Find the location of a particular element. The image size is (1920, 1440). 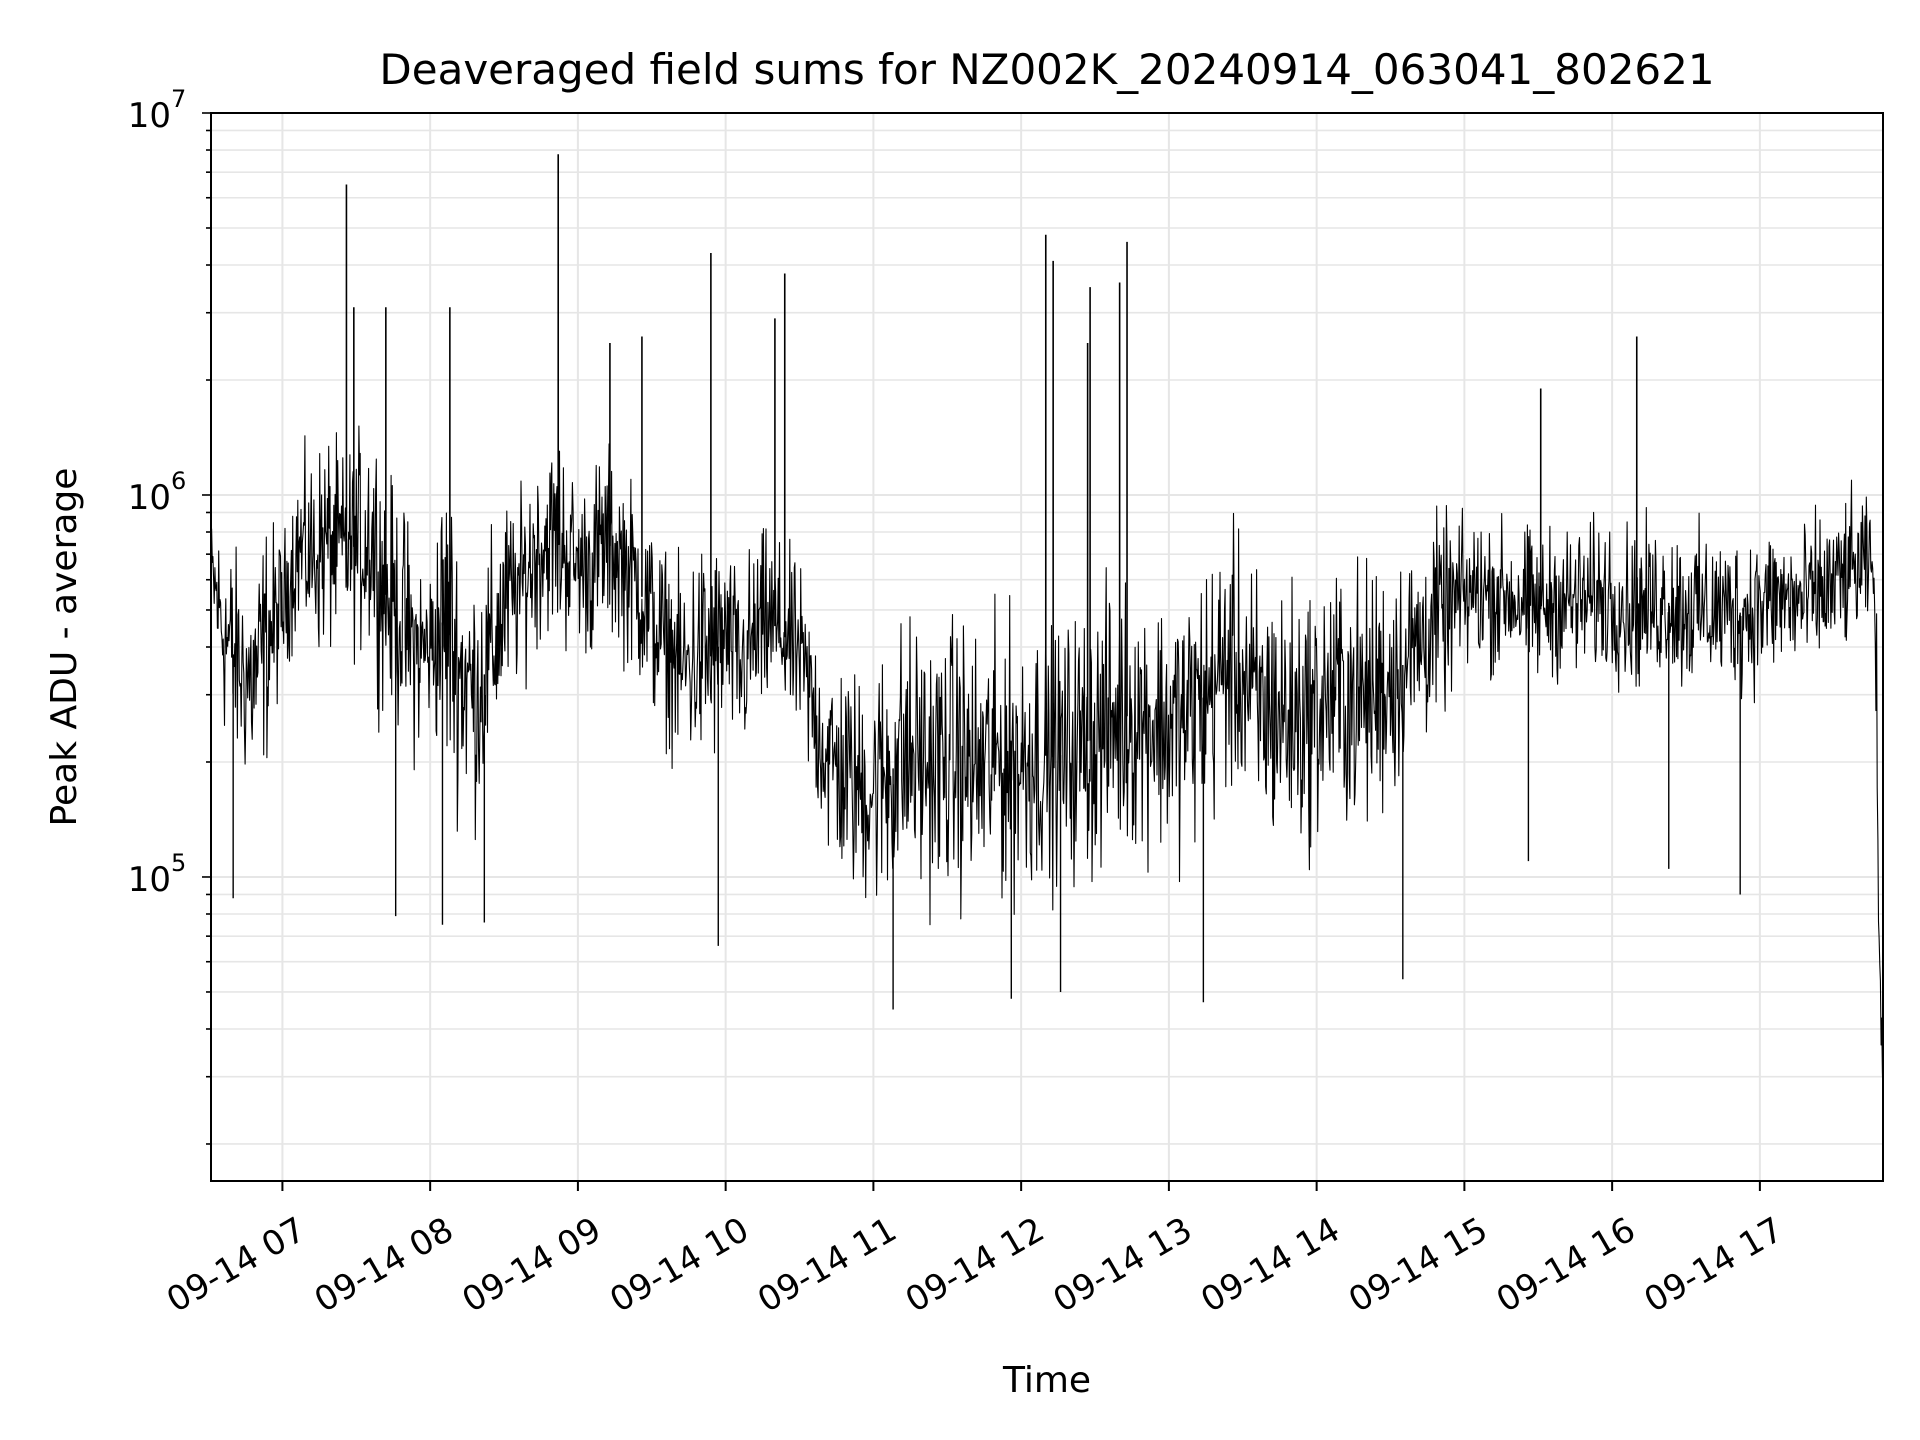

x-tick-label: 09-14 10 is located at coordinates (679, 1265).